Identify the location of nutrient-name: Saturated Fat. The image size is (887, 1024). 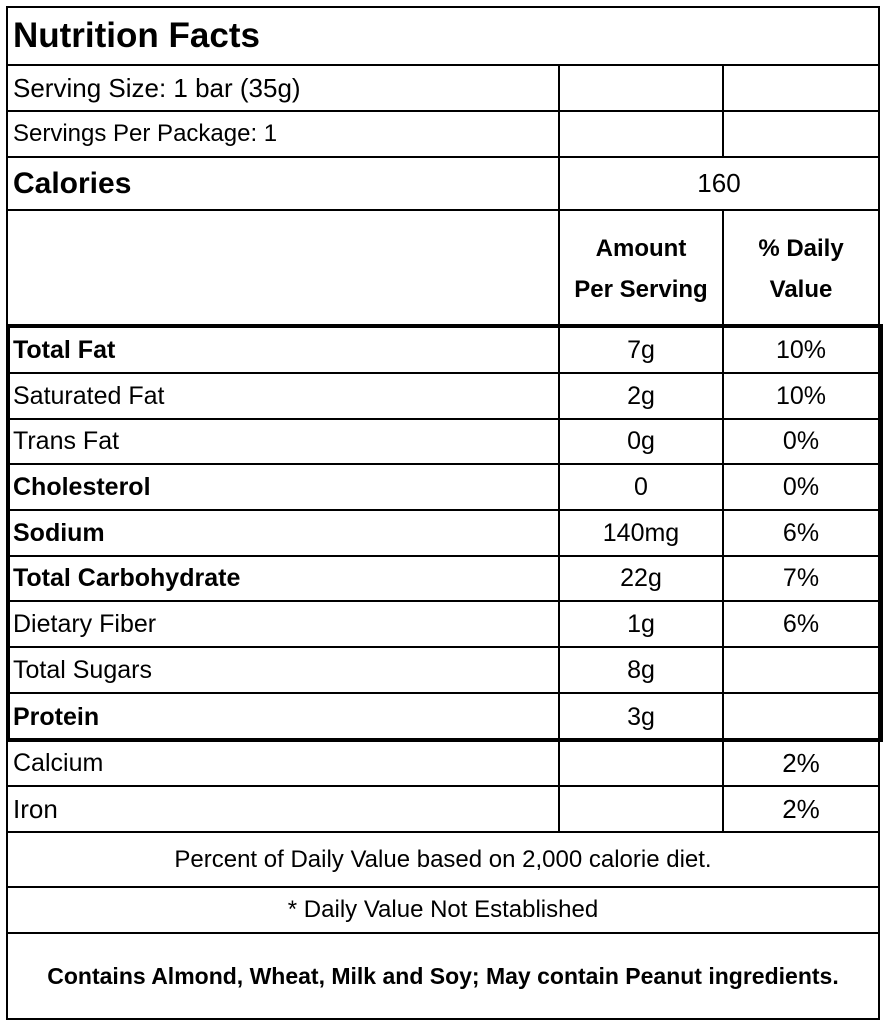
(89, 395).